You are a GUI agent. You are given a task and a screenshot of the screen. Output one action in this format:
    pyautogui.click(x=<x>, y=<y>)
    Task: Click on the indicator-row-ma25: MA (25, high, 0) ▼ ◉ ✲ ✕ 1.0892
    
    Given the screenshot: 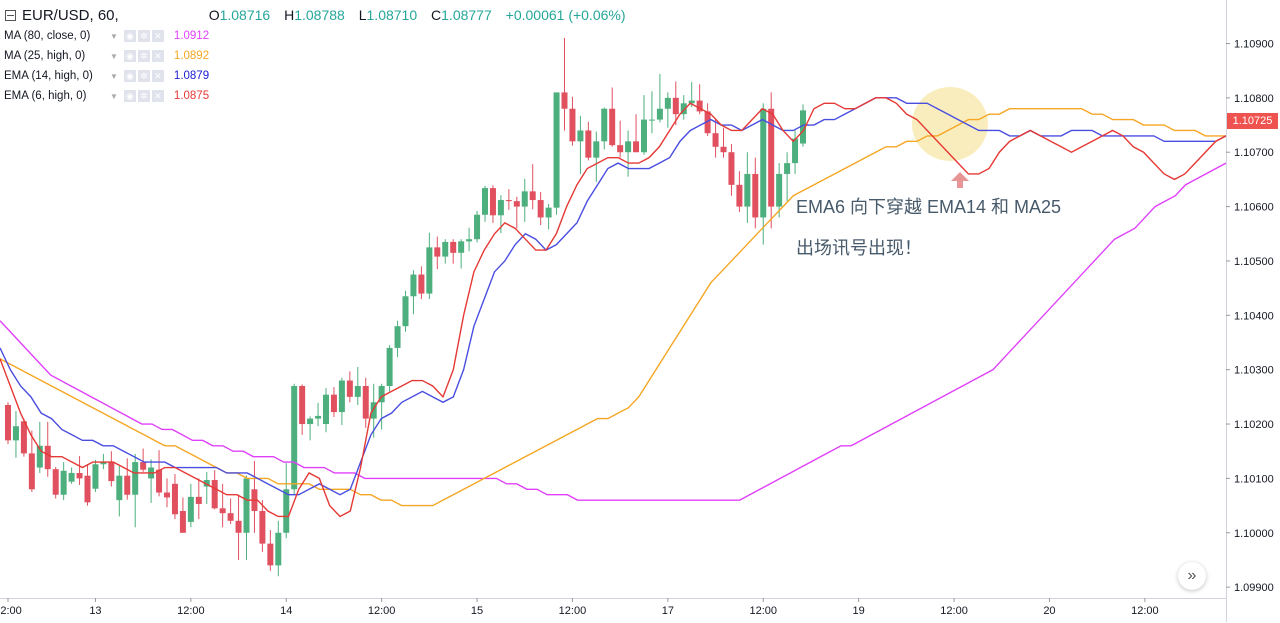 What is the action you would take?
    pyautogui.click(x=318, y=56)
    